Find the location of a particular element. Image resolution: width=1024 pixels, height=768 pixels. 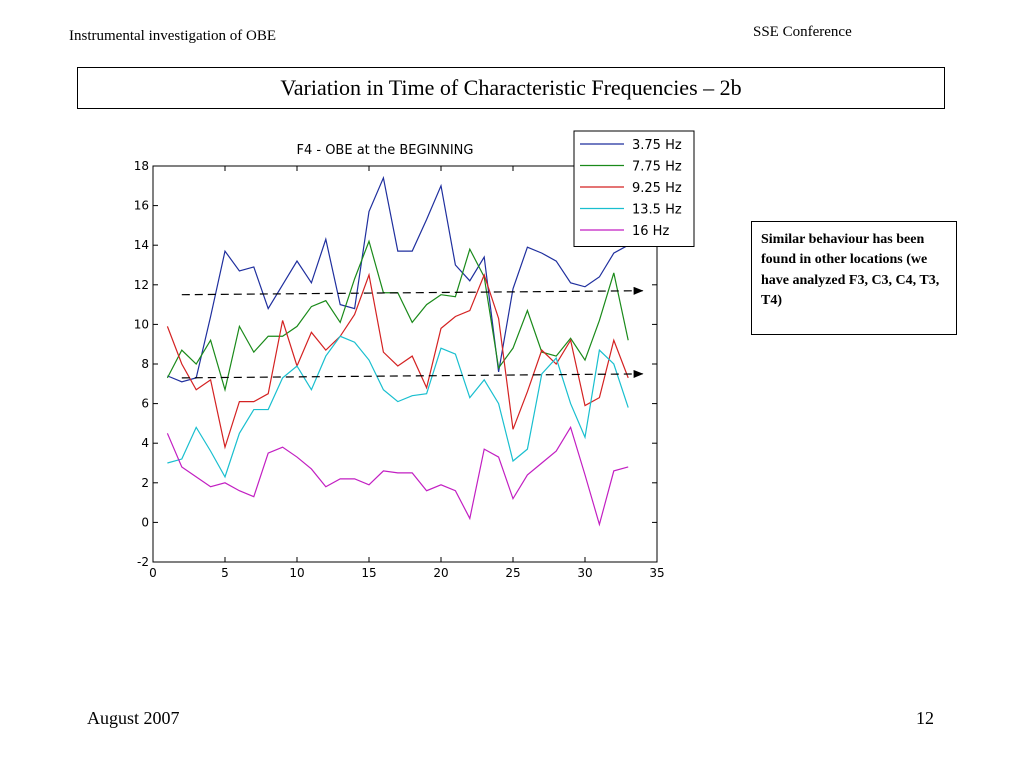

y-tick-label: 0 is located at coordinates (145, 522).